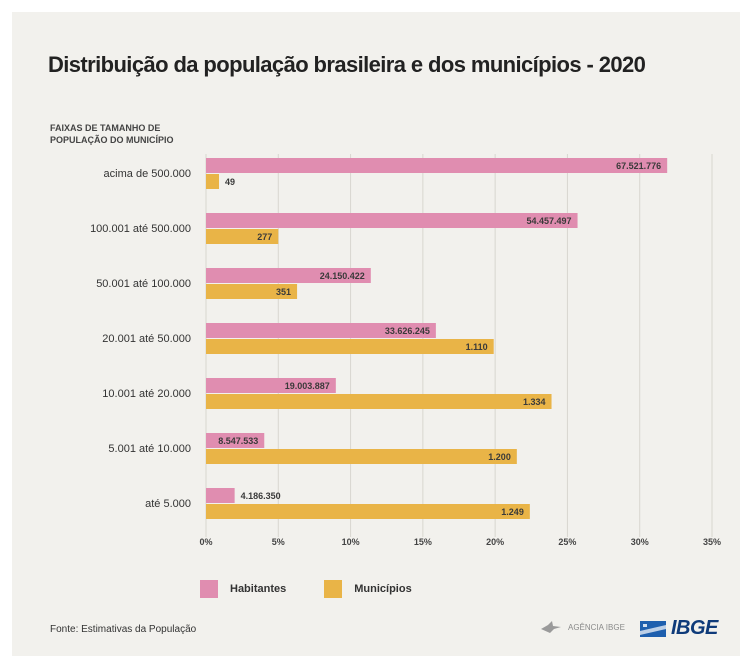 Image resolution: width=752 pixels, height=668 pixels. I want to click on data-label-habitantes: 33.626.245, so click(407, 331).